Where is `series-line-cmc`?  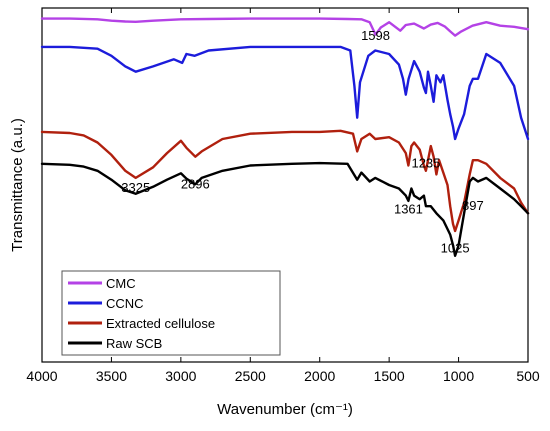 series-line-cmc is located at coordinates (285, 27).